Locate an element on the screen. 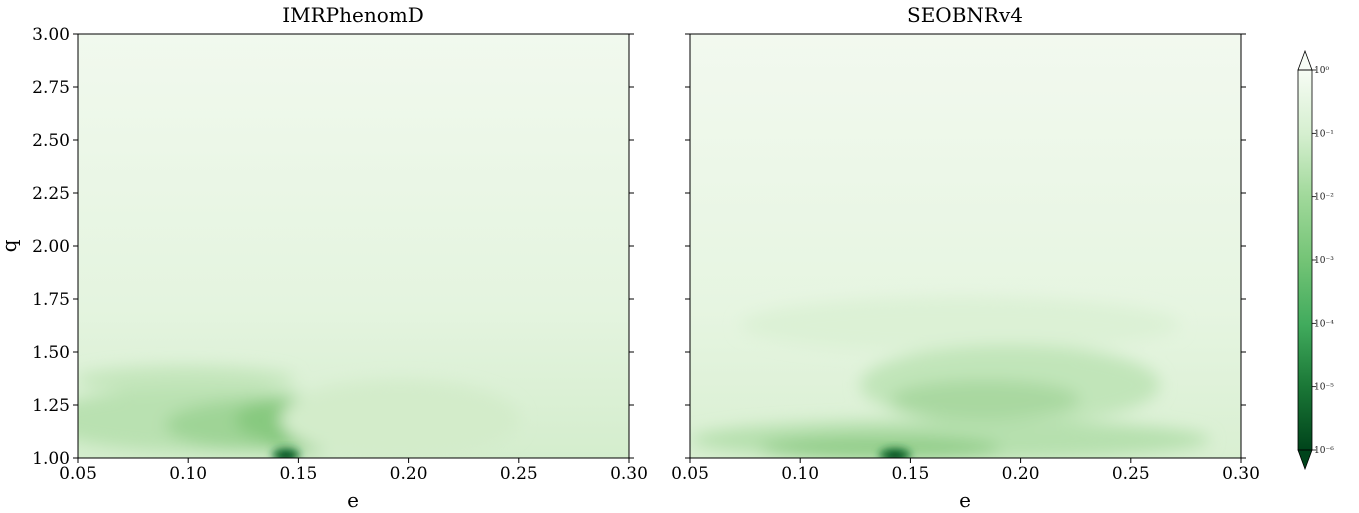 This screenshot has width=1359, height=513. y-tick-label: 2.00 is located at coordinates (51, 247).